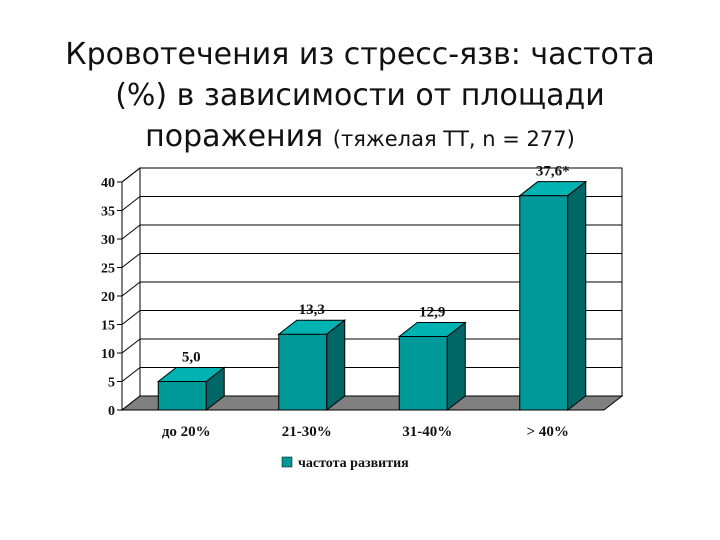 The width and height of the screenshot is (720, 540). What do you see at coordinates (234, 136) in the screenshot?
I see `title-line-3-main: поражения` at bounding box center [234, 136].